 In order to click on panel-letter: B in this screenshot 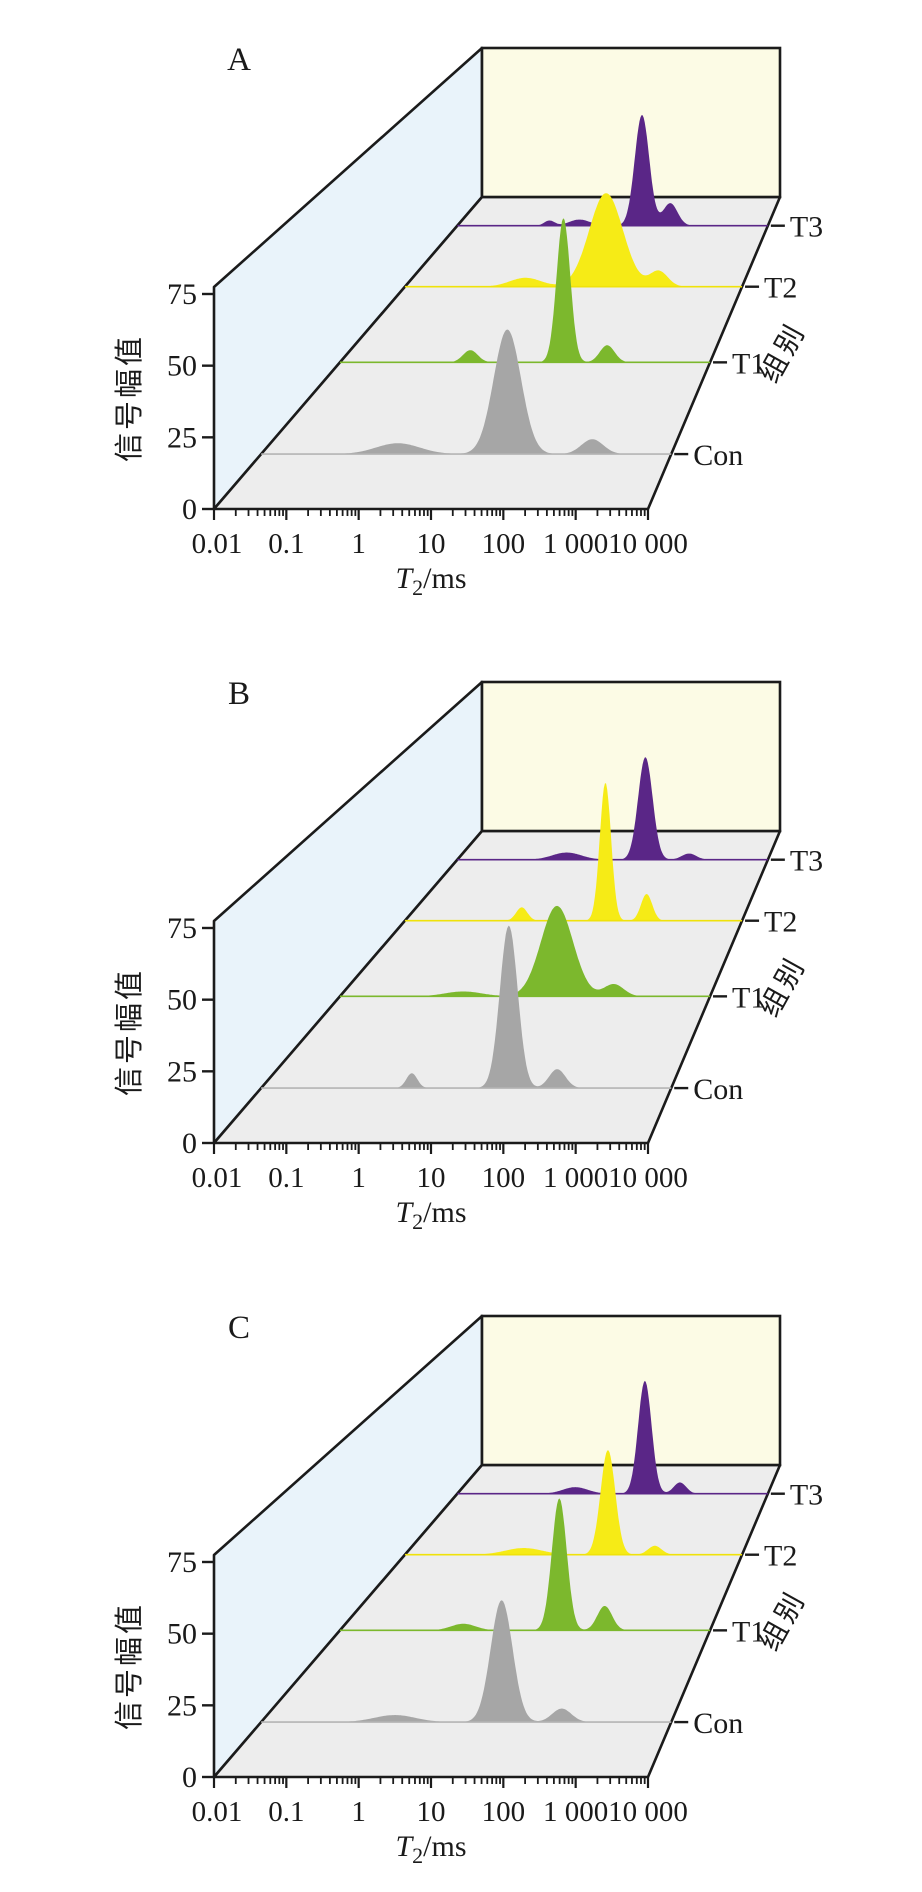, I will do `click(239, 694)`.